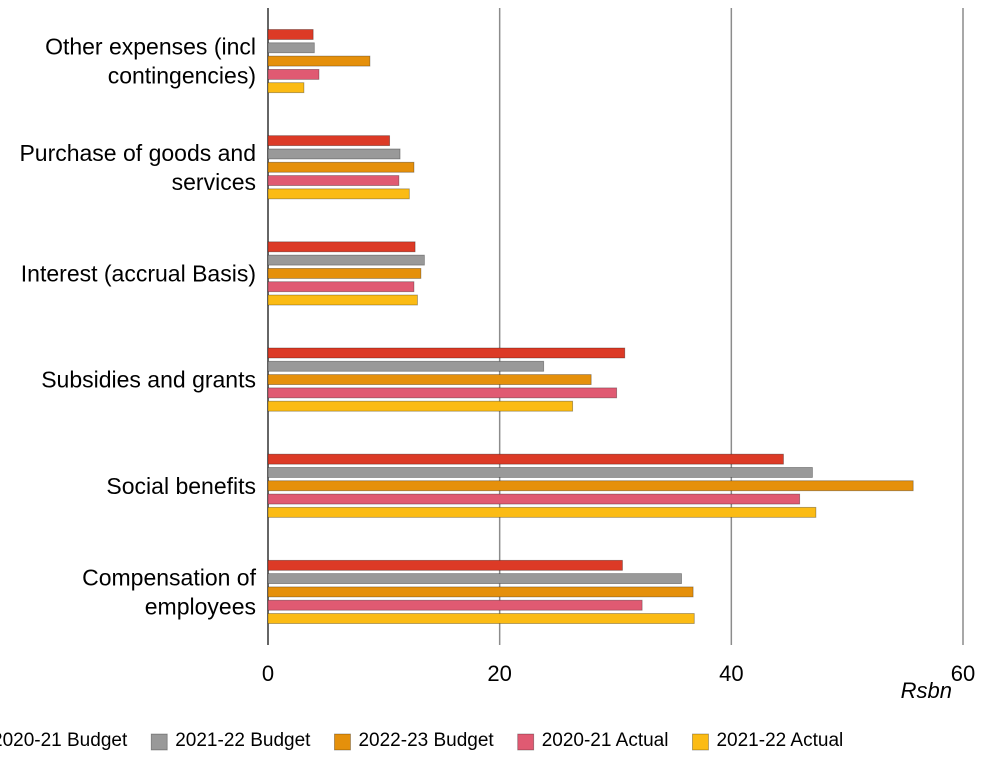  What do you see at coordinates (138, 273) in the screenshot?
I see `category-label: Interest (accrual Basis)` at bounding box center [138, 273].